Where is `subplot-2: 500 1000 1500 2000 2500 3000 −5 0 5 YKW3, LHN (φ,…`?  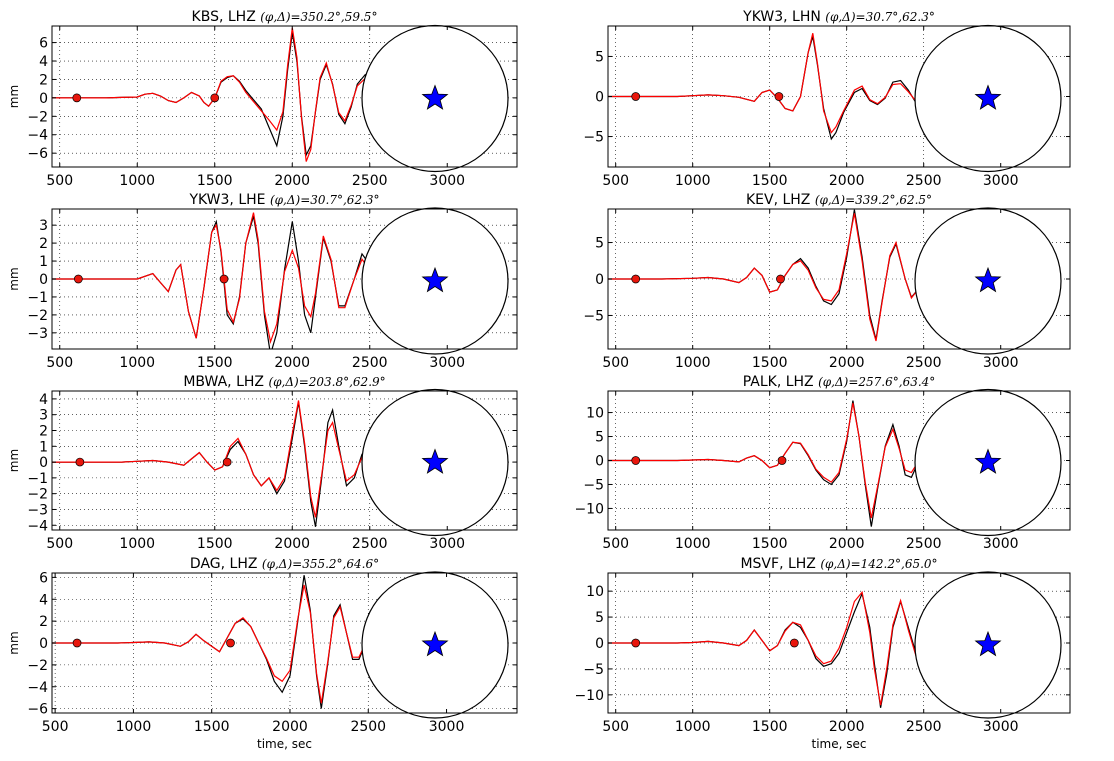 subplot-2: 500 1000 1500 2000 2500 3000 −5 0 5 YKW3, LHN (φ,… is located at coordinates (827, 99).